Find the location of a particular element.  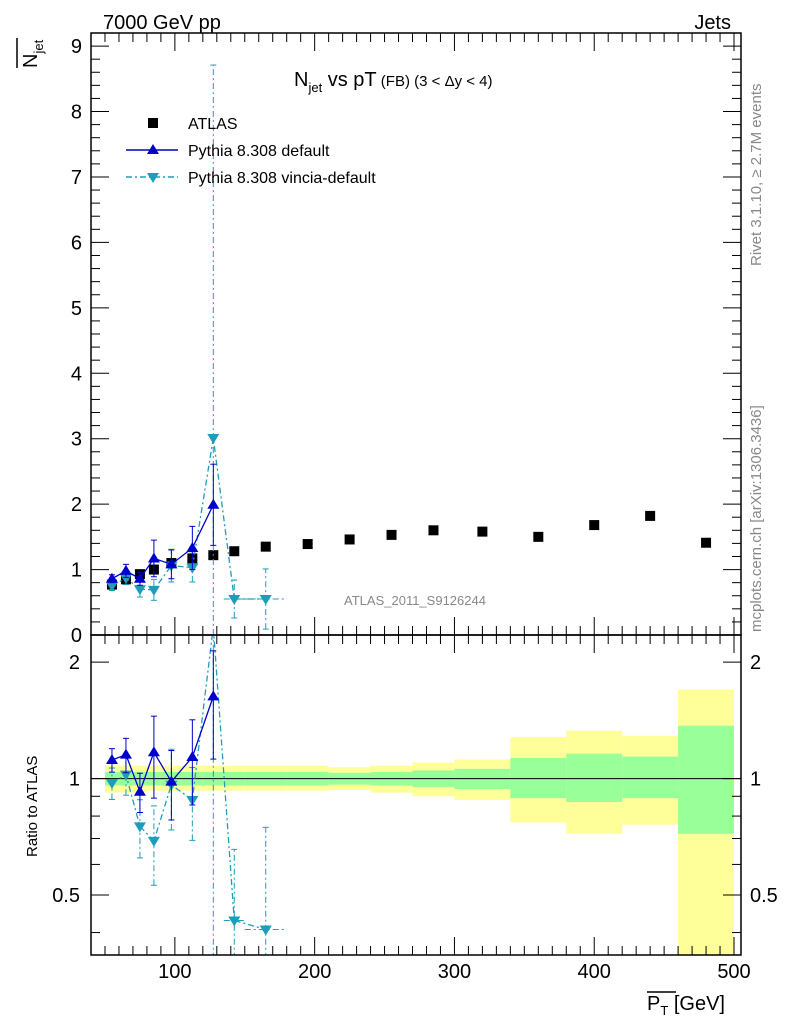

main-ylabel: Njet is located at coordinates (31, 53).